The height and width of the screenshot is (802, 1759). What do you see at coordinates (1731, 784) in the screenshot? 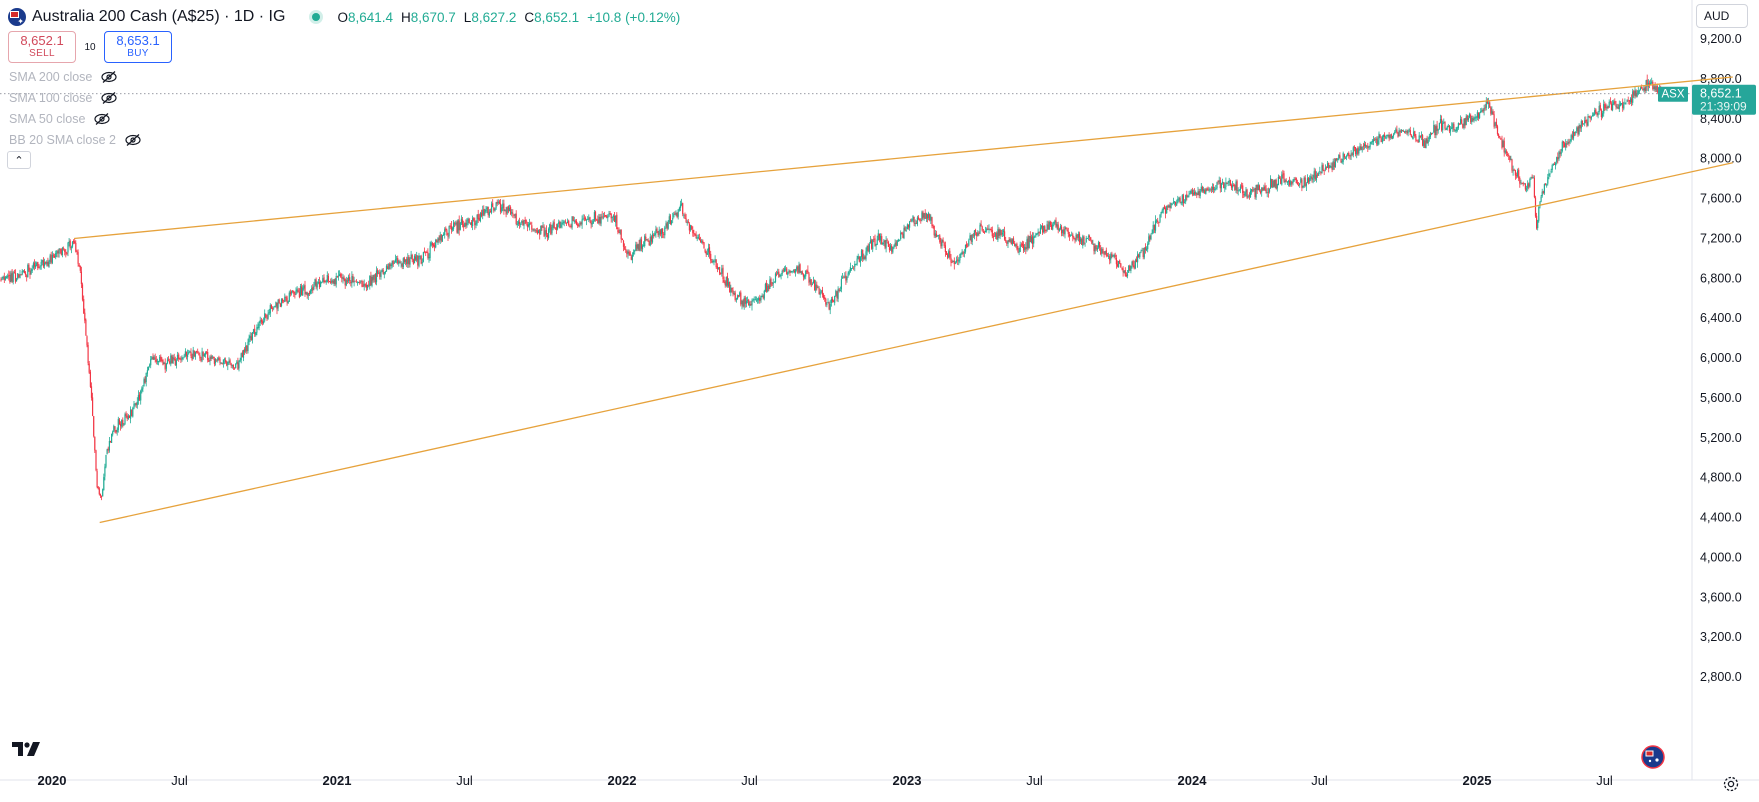
I see `settings-gear-icon` at bounding box center [1731, 784].